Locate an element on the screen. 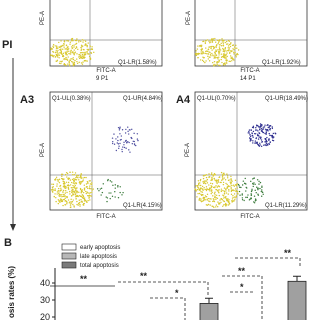 The image size is (320, 325). bar is located at coordinates (297, 302).